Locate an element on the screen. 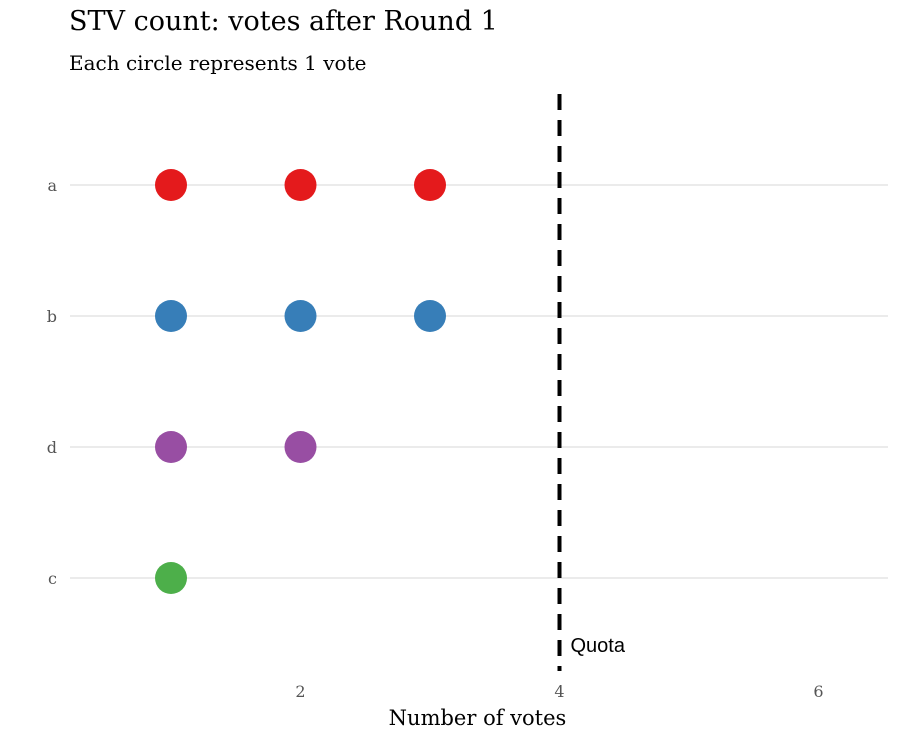 Image resolution: width=900 pixels, height=750 pixels. x-axis-labels: 2 4 6 is located at coordinates (559, 691).